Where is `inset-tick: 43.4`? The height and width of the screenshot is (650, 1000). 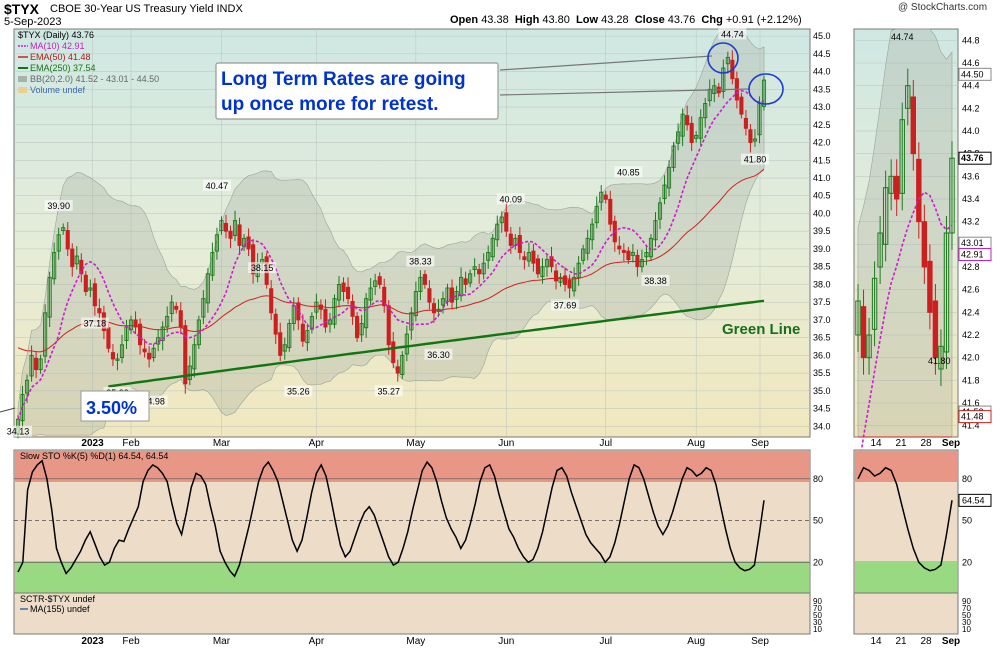 inset-tick: 43.4 is located at coordinates (971, 199).